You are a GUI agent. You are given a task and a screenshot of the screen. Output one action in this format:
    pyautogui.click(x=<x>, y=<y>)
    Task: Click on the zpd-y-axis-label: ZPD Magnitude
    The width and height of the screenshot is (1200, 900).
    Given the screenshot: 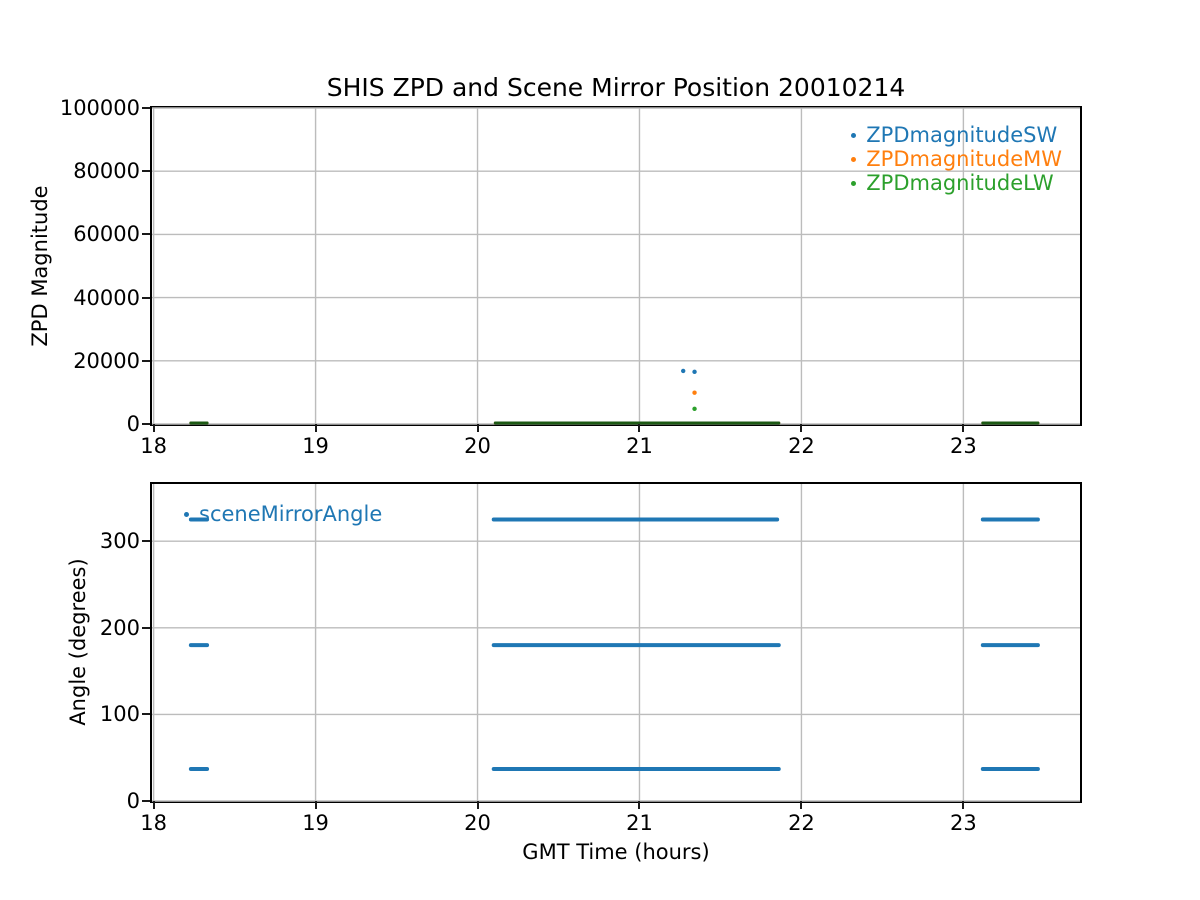 What is the action you would take?
    pyautogui.click(x=40, y=266)
    